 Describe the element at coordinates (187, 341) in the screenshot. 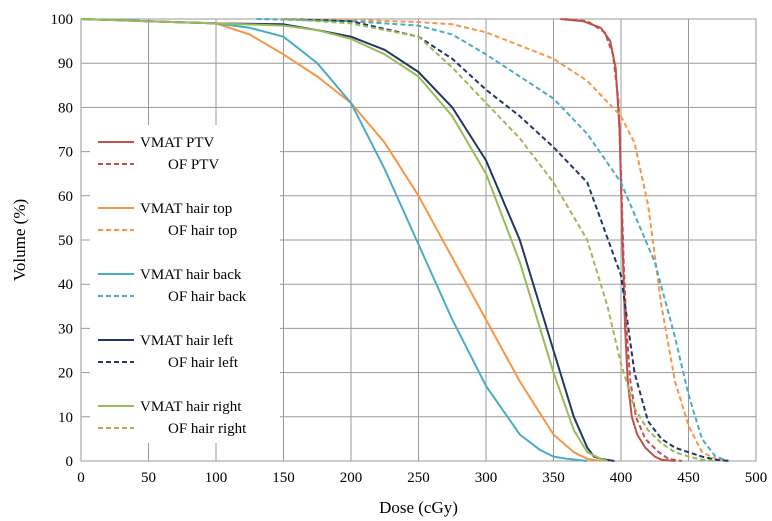

I see `legend-label-vmat-hair-left: VMAT hair left` at that location.